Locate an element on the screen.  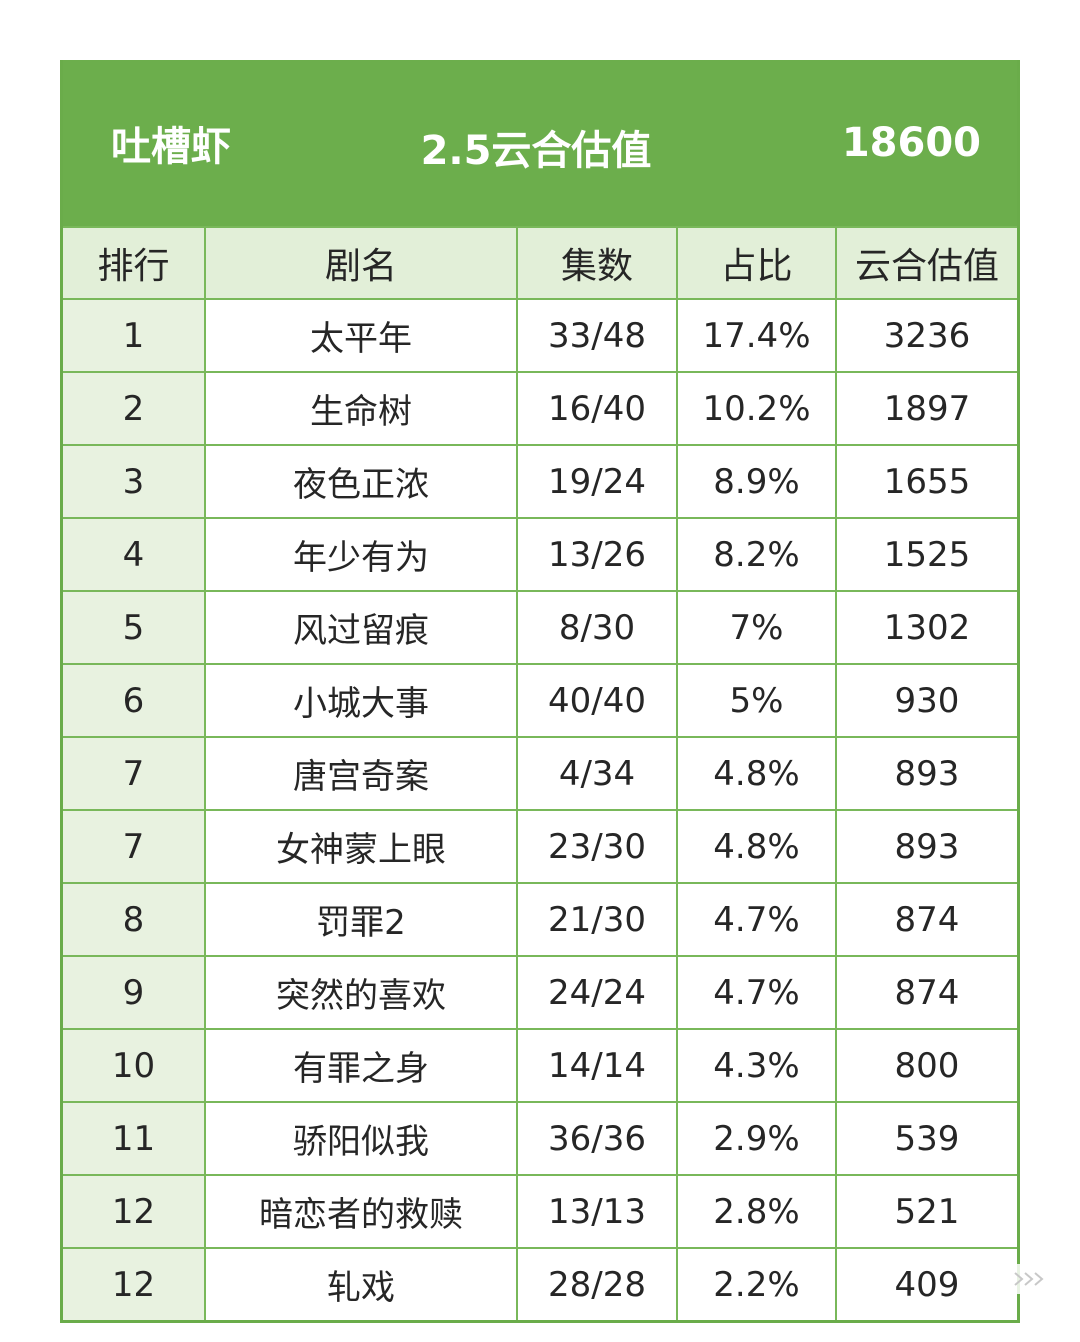
cell-title: 风过留痕 is located at coordinates (361, 627).